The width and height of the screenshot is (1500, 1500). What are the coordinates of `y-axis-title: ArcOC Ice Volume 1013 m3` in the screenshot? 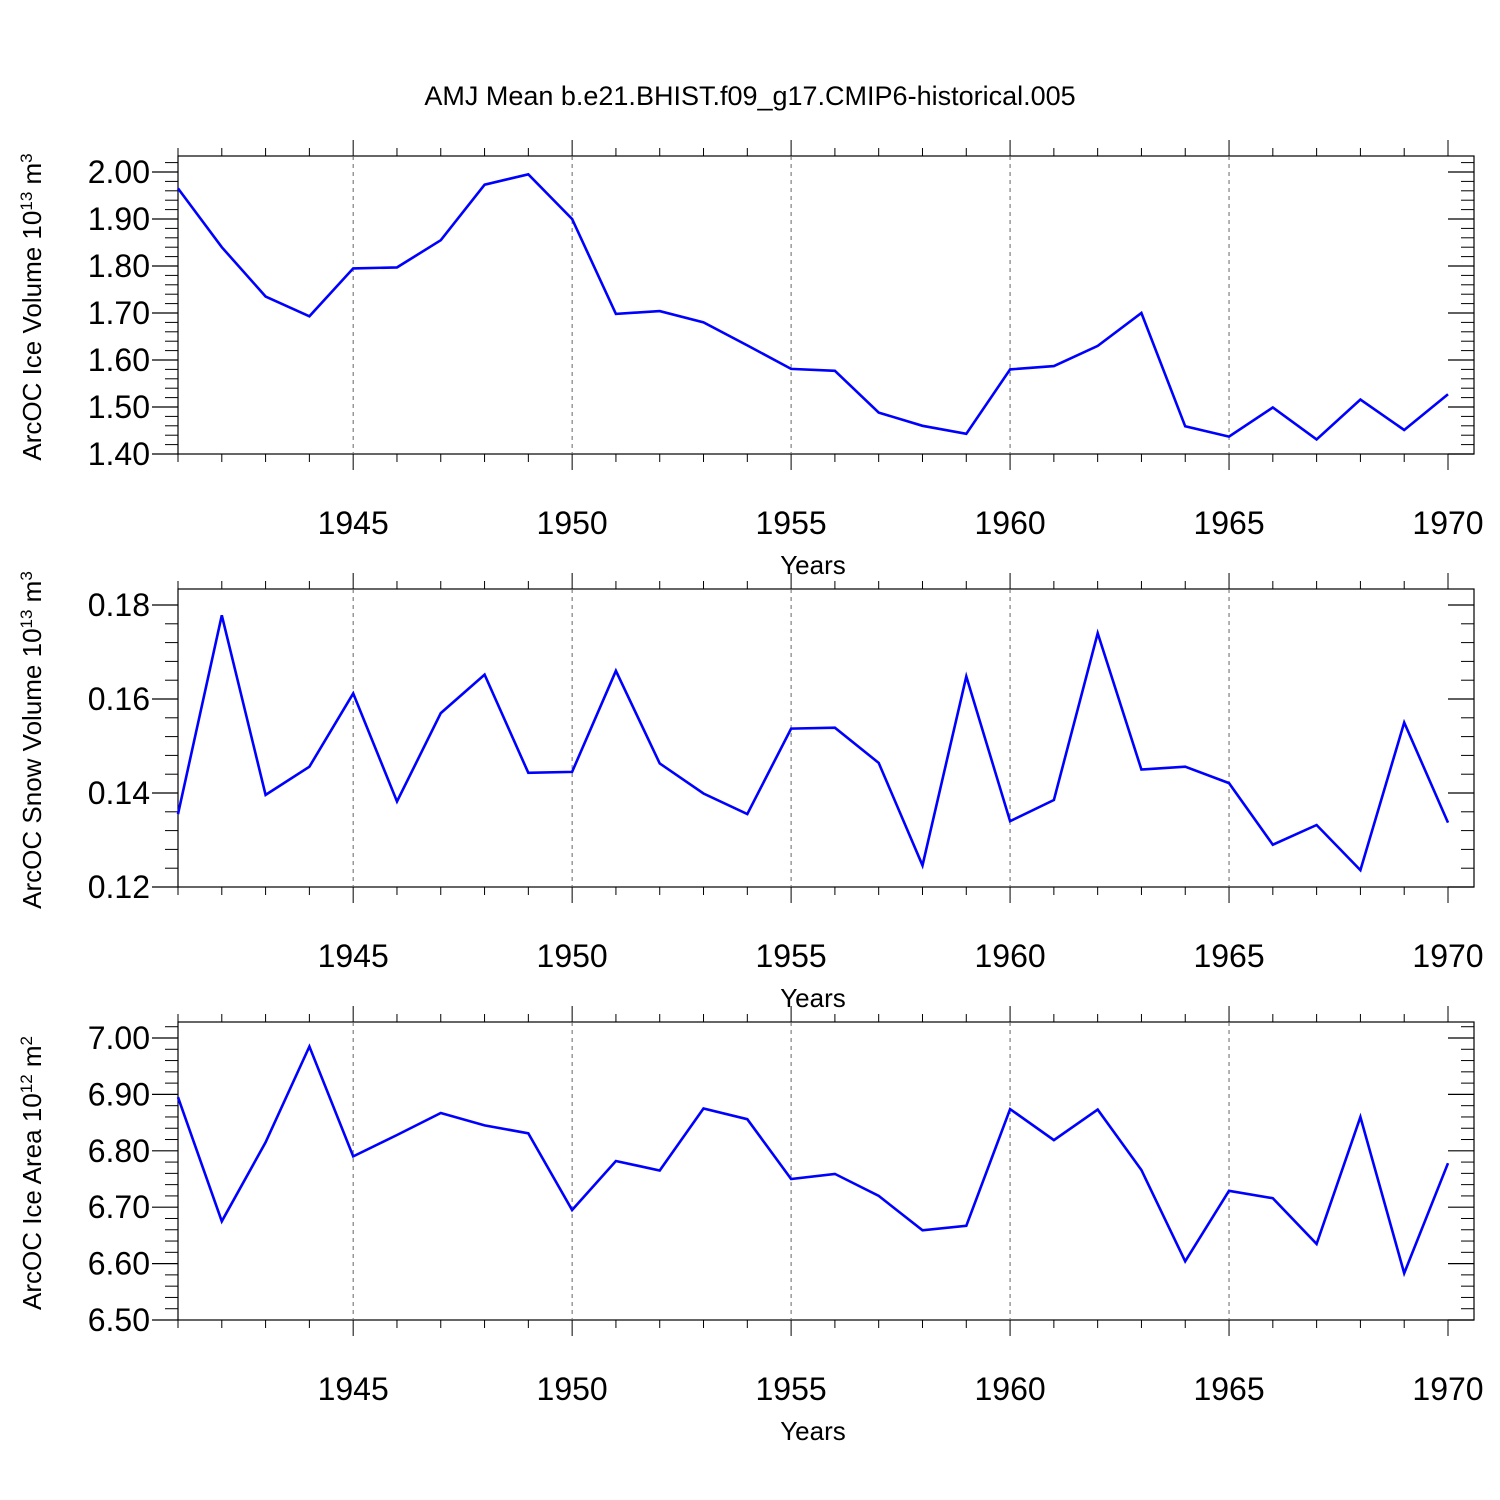 It's located at (32, 306).